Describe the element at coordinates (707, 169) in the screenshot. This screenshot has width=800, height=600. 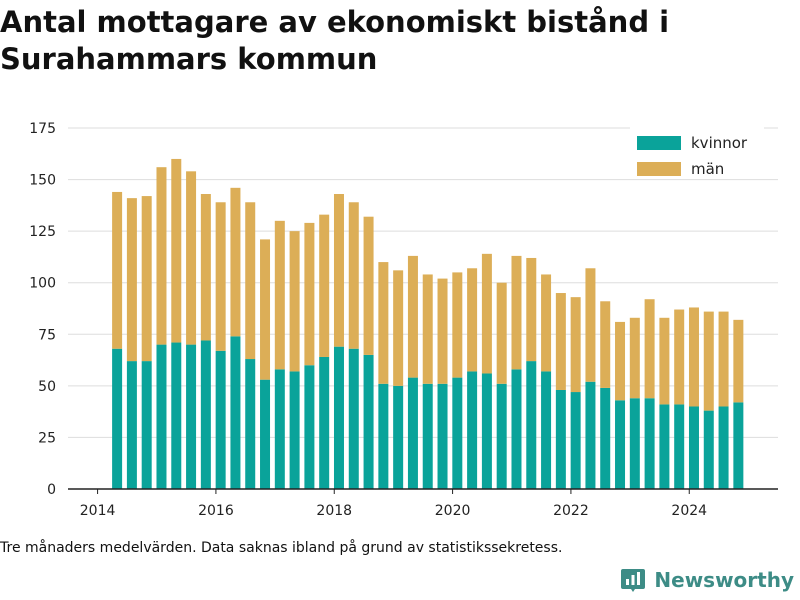
I see `legend-label-man: män` at that location.